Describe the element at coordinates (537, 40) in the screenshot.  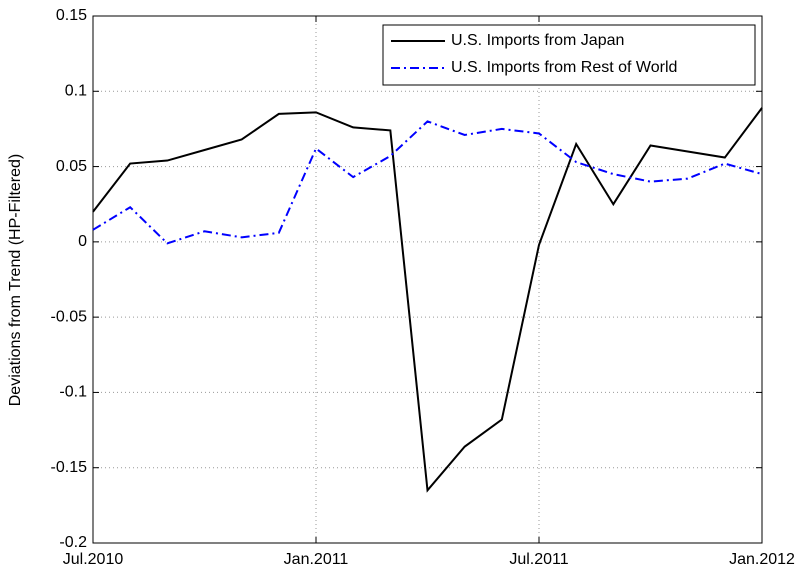
I see `legend-label: U.S. Imports from Japan` at that location.